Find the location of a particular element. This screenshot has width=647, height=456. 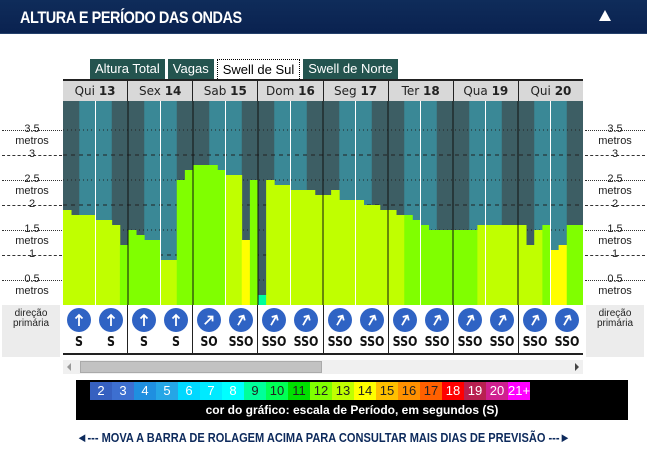

day-header: Qui 20 is located at coordinates (550, 91).